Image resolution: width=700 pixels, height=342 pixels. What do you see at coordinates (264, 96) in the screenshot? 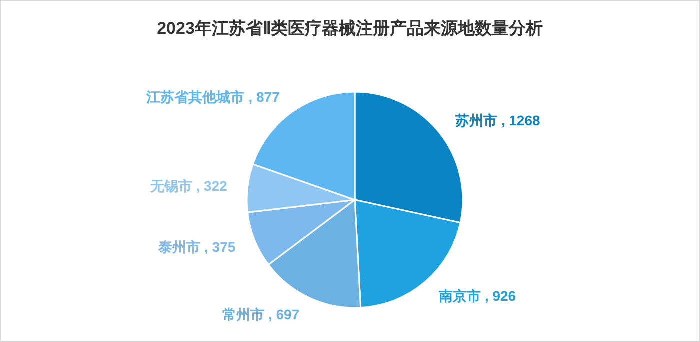
I see `data-label: , 877` at bounding box center [264, 96].